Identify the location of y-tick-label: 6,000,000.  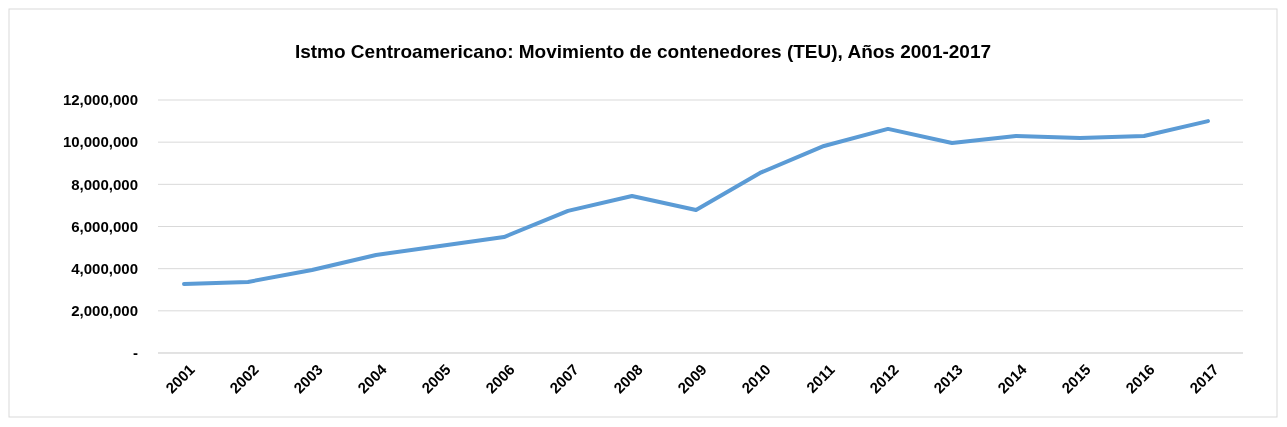
(104, 226).